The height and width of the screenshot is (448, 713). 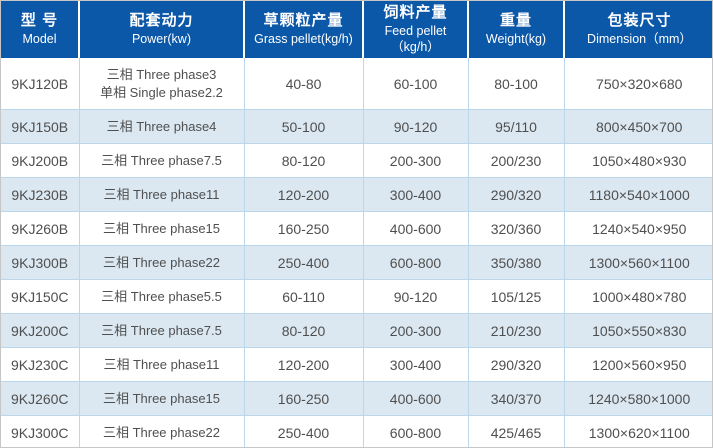 I want to click on cell-model: 9KJ150C, so click(x=40, y=297).